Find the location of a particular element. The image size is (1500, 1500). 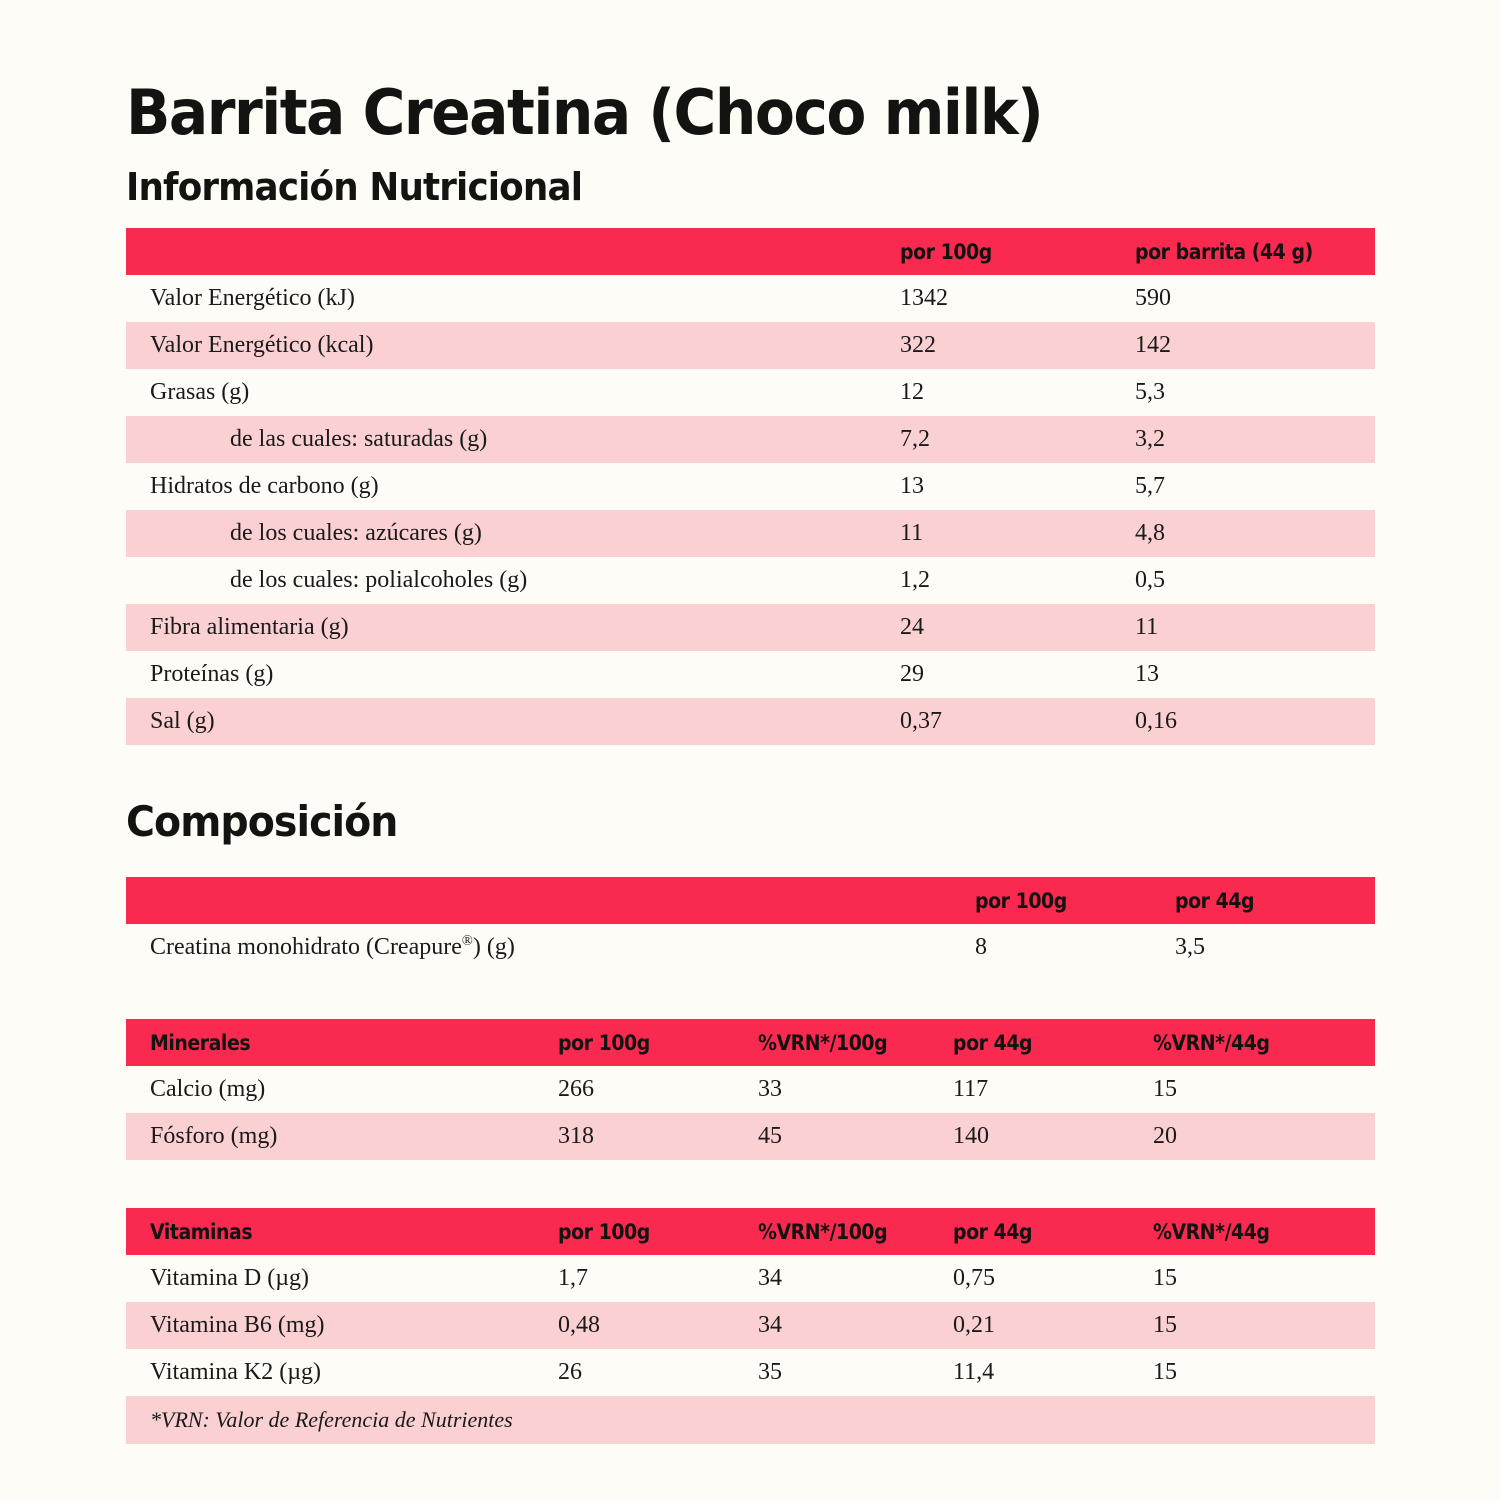

table-row: Calcio (mg) 266 33 117 15 is located at coordinates (750, 1089).